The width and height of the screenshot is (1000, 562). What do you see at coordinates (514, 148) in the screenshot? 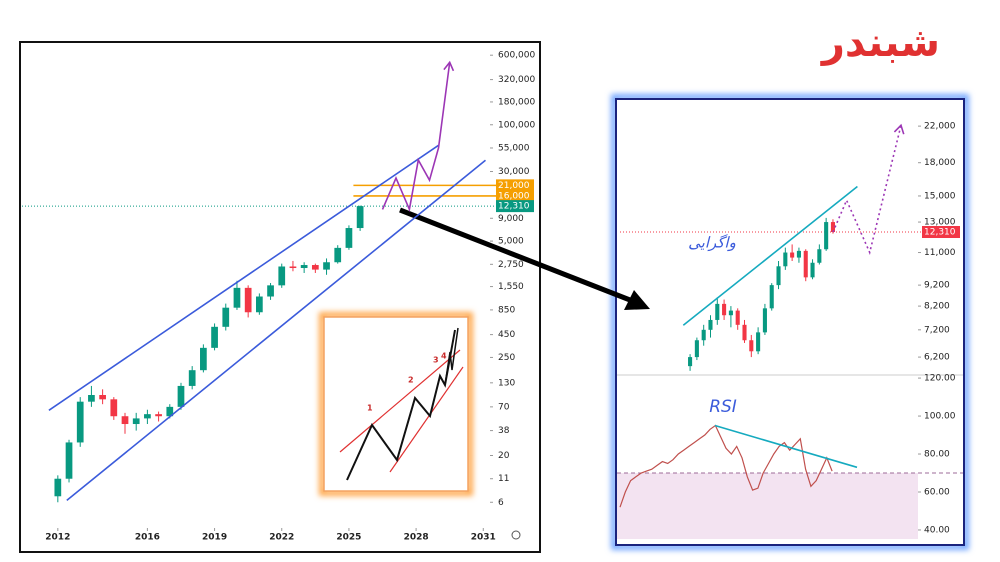
I see `y-tick-label: 55,000` at bounding box center [514, 148].